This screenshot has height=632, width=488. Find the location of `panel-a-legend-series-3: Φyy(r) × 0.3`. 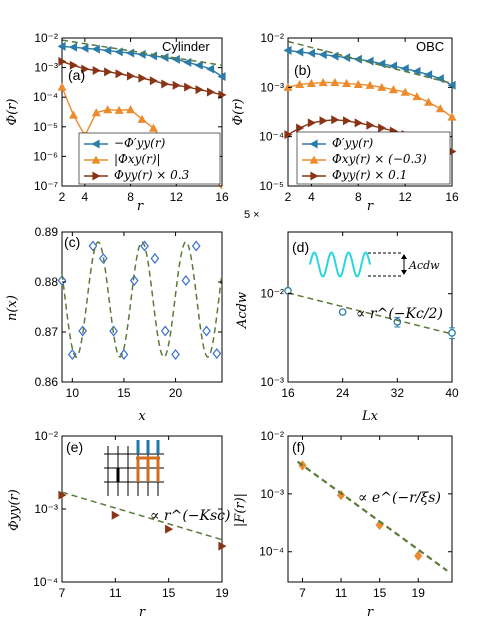

panel-a-legend-series-3: Φyy(r) × 0.3 is located at coordinates (152, 175).